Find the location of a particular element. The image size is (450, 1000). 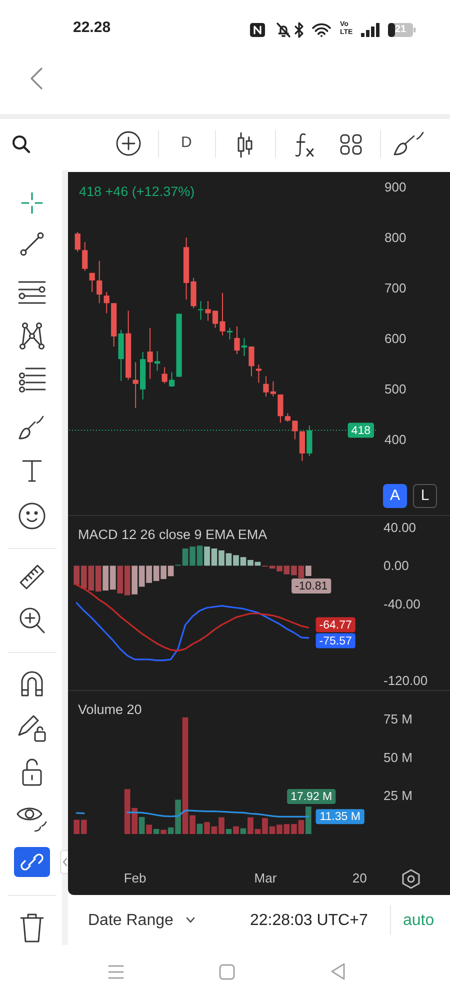

x-tick-label: Mar is located at coordinates (266, 878).